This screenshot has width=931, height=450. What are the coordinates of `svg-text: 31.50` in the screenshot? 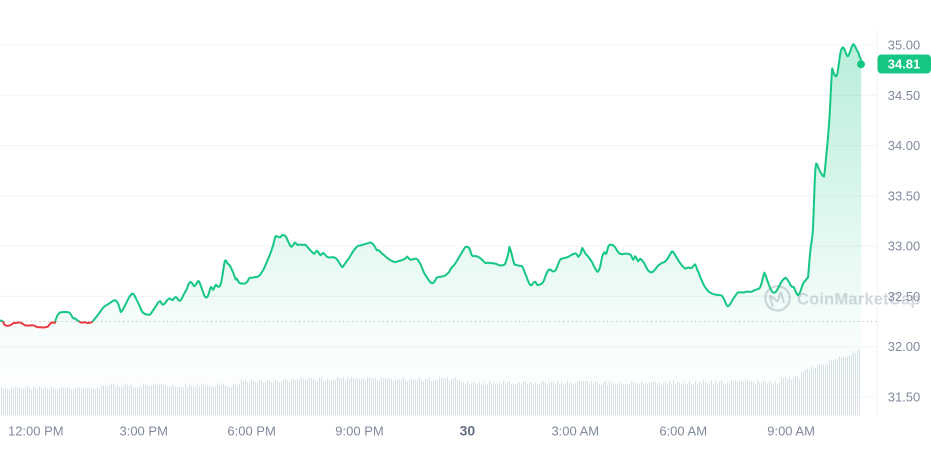 It's located at (904, 397).